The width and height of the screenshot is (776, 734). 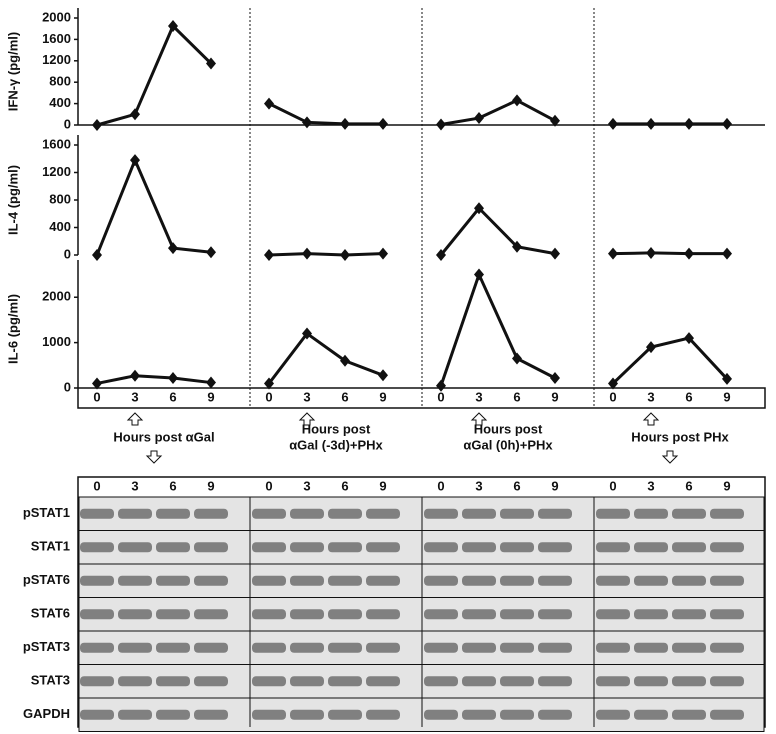 What do you see at coordinates (135, 419) in the screenshot?
I see `up-arrow` at bounding box center [135, 419].